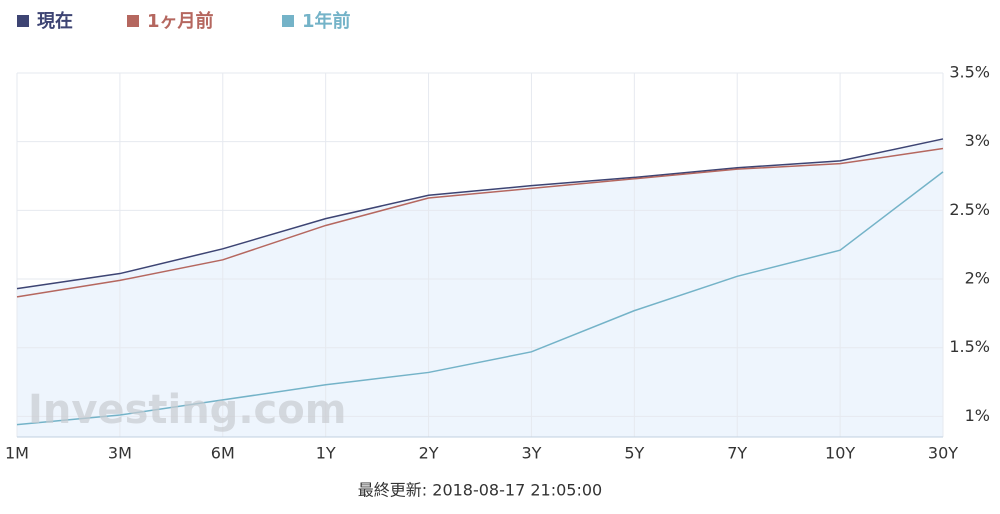 This screenshot has width=1000, height=514. I want to click on x-tick-label: 2Y, so click(429, 453).